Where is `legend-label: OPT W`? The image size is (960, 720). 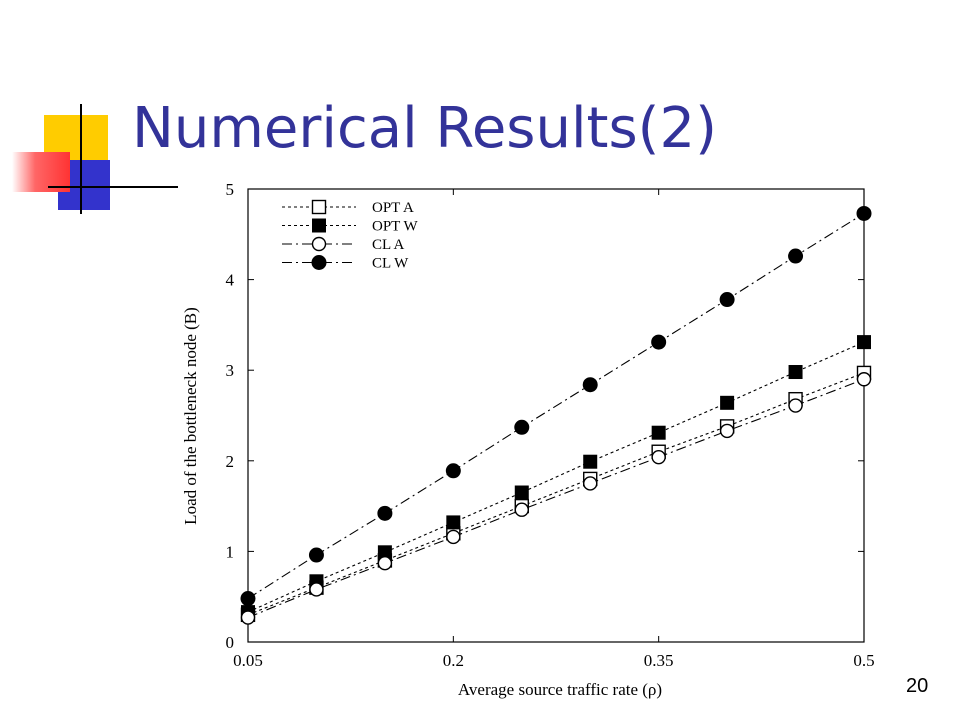 legend-label: OPT W is located at coordinates (395, 227).